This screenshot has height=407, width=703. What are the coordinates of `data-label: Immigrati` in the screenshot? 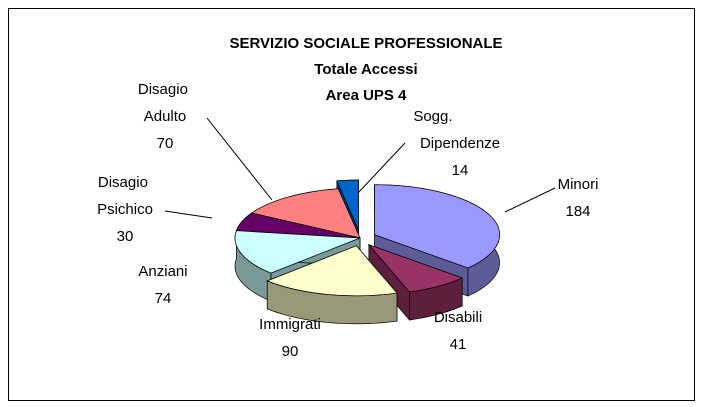 It's located at (290, 324).